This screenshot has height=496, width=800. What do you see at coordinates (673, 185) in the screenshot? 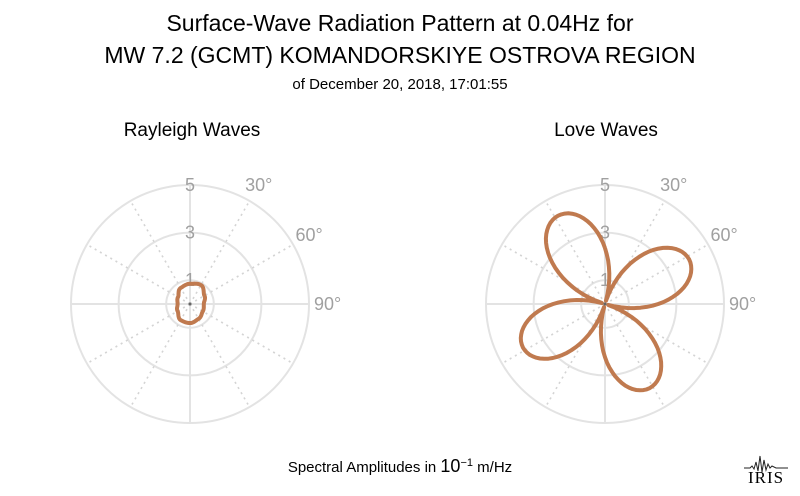
I see `love-angle-tick-30: 30°` at bounding box center [673, 185].